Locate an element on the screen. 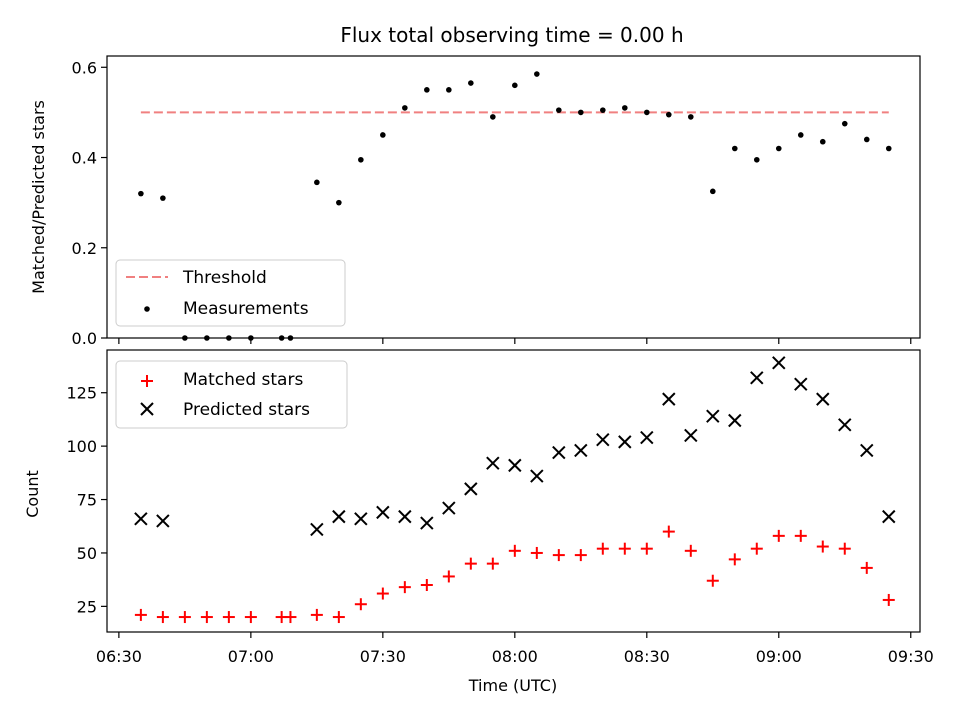 The image size is (960, 720). count-y-ticks: 25 50 75 100 125 is located at coordinates (86, 500).